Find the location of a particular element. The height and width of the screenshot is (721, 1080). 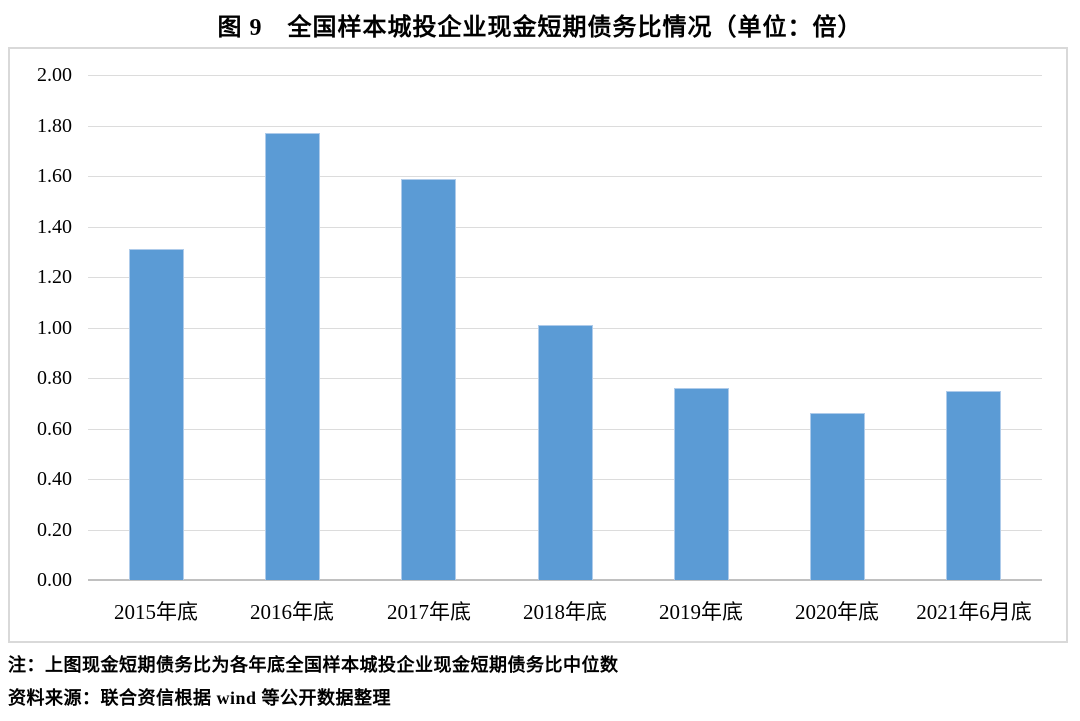

x-category-label: 2019年底 is located at coordinates (701, 612).